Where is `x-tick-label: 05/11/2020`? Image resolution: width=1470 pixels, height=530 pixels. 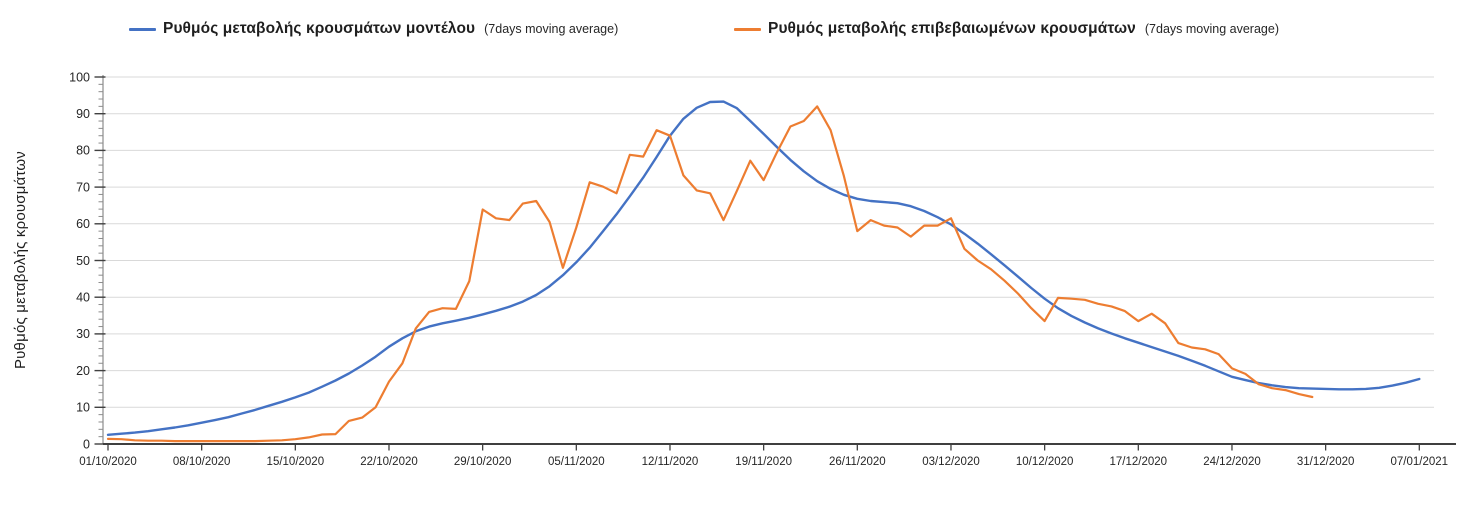 x-tick-label: 05/11/2020 is located at coordinates (576, 462).